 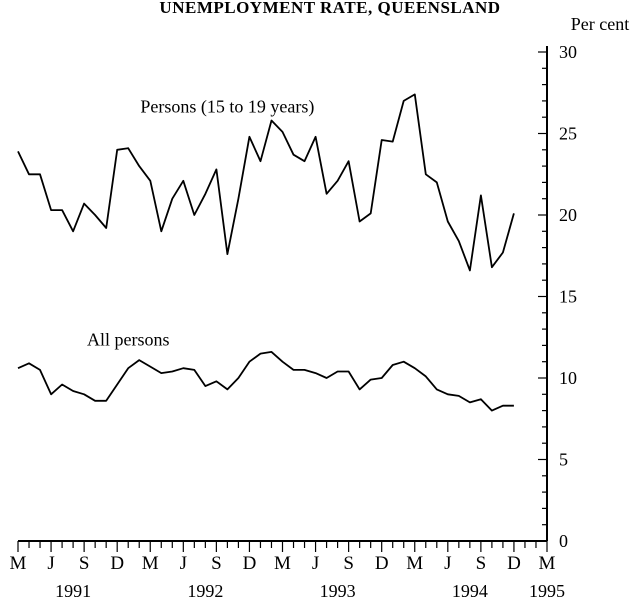 I want to click on y-axis: 0 5 10 15 20 25 30, so click(x=557, y=296).